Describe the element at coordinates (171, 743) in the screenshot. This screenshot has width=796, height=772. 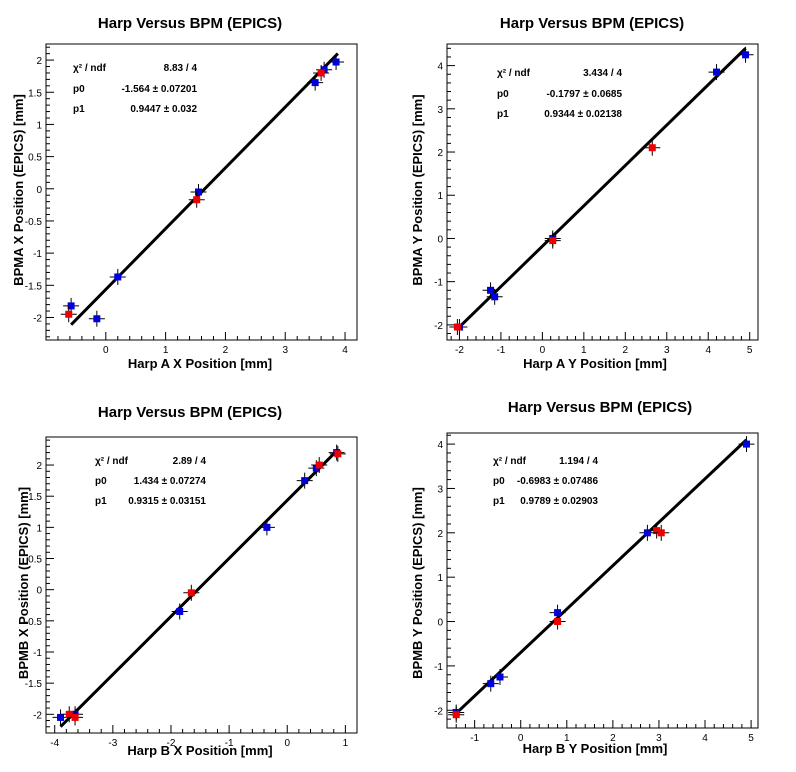
I see `x-tick-label: -2` at that location.